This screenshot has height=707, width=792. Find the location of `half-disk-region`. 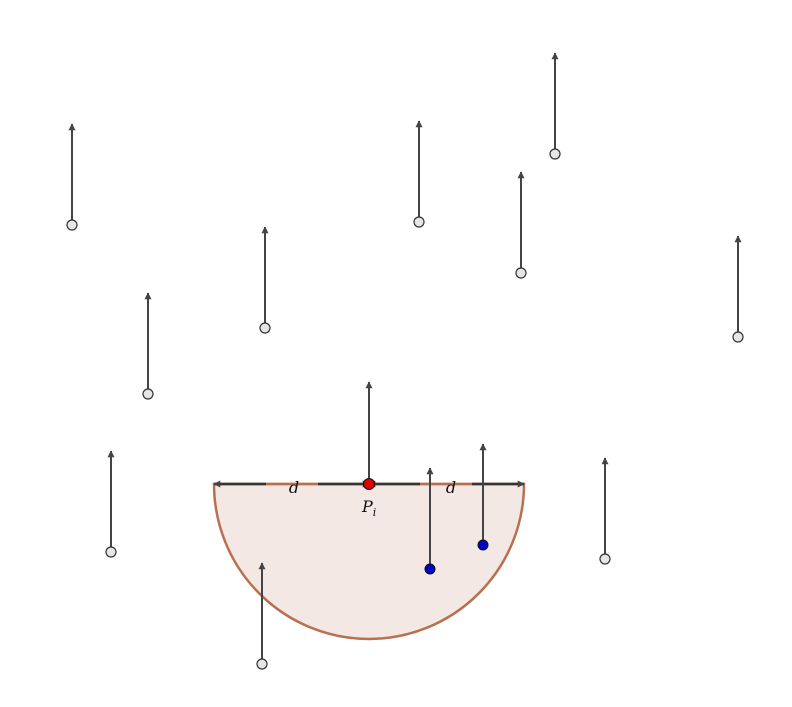

half-disk-region is located at coordinates (369, 561).